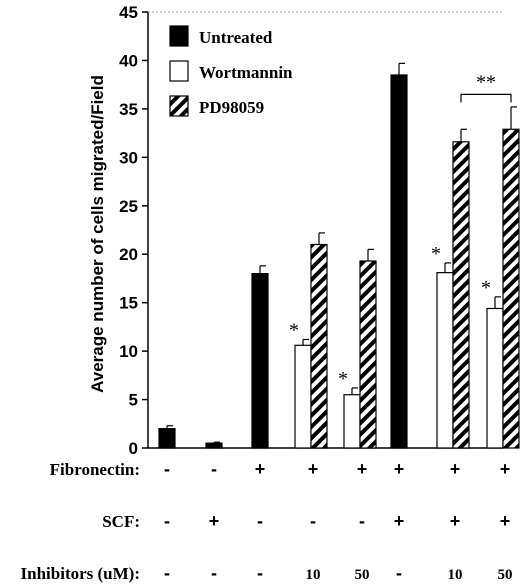  Describe the element at coordinates (128, 351) in the screenshot. I see `y-tick-label: 10` at that location.